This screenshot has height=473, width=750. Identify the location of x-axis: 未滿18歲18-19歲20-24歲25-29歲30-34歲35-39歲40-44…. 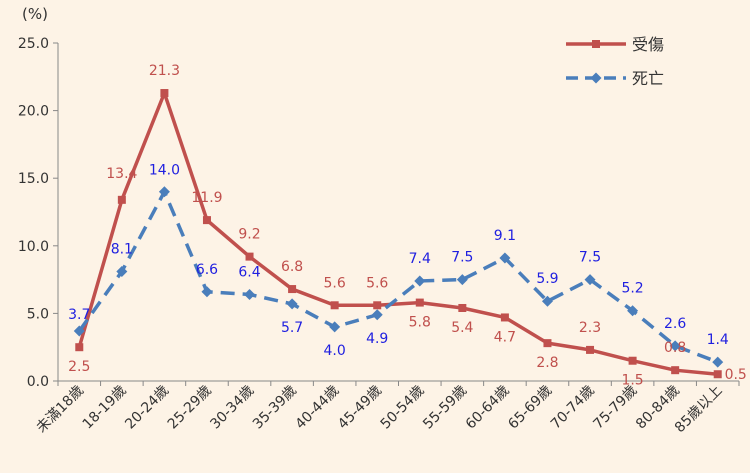
(386, 408).